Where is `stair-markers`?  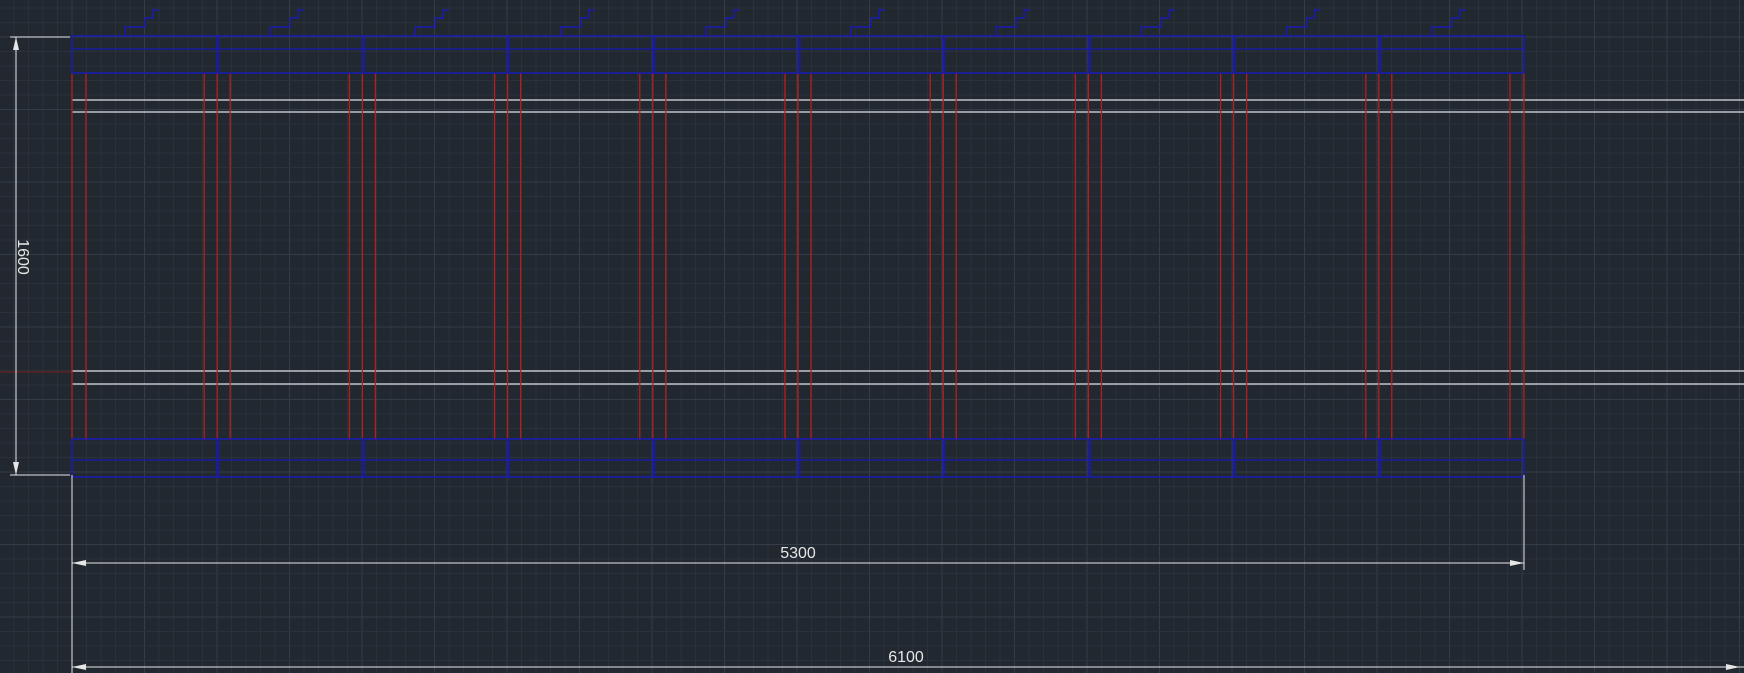 stair-markers is located at coordinates (795, 22).